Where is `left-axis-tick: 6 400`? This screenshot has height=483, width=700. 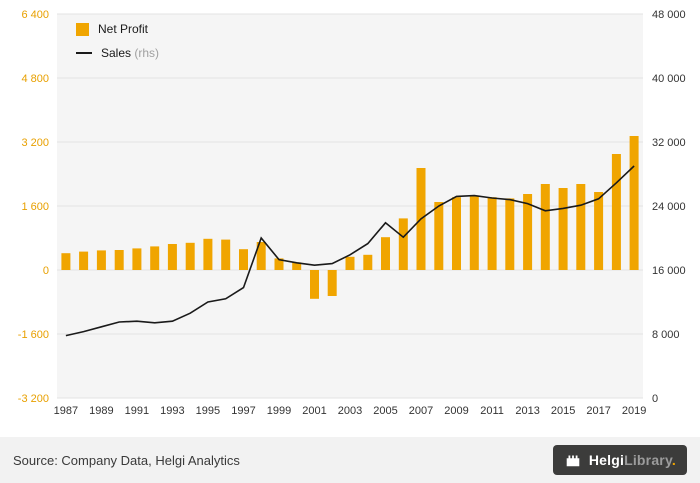 left-axis-tick: 6 400 is located at coordinates (35, 15).